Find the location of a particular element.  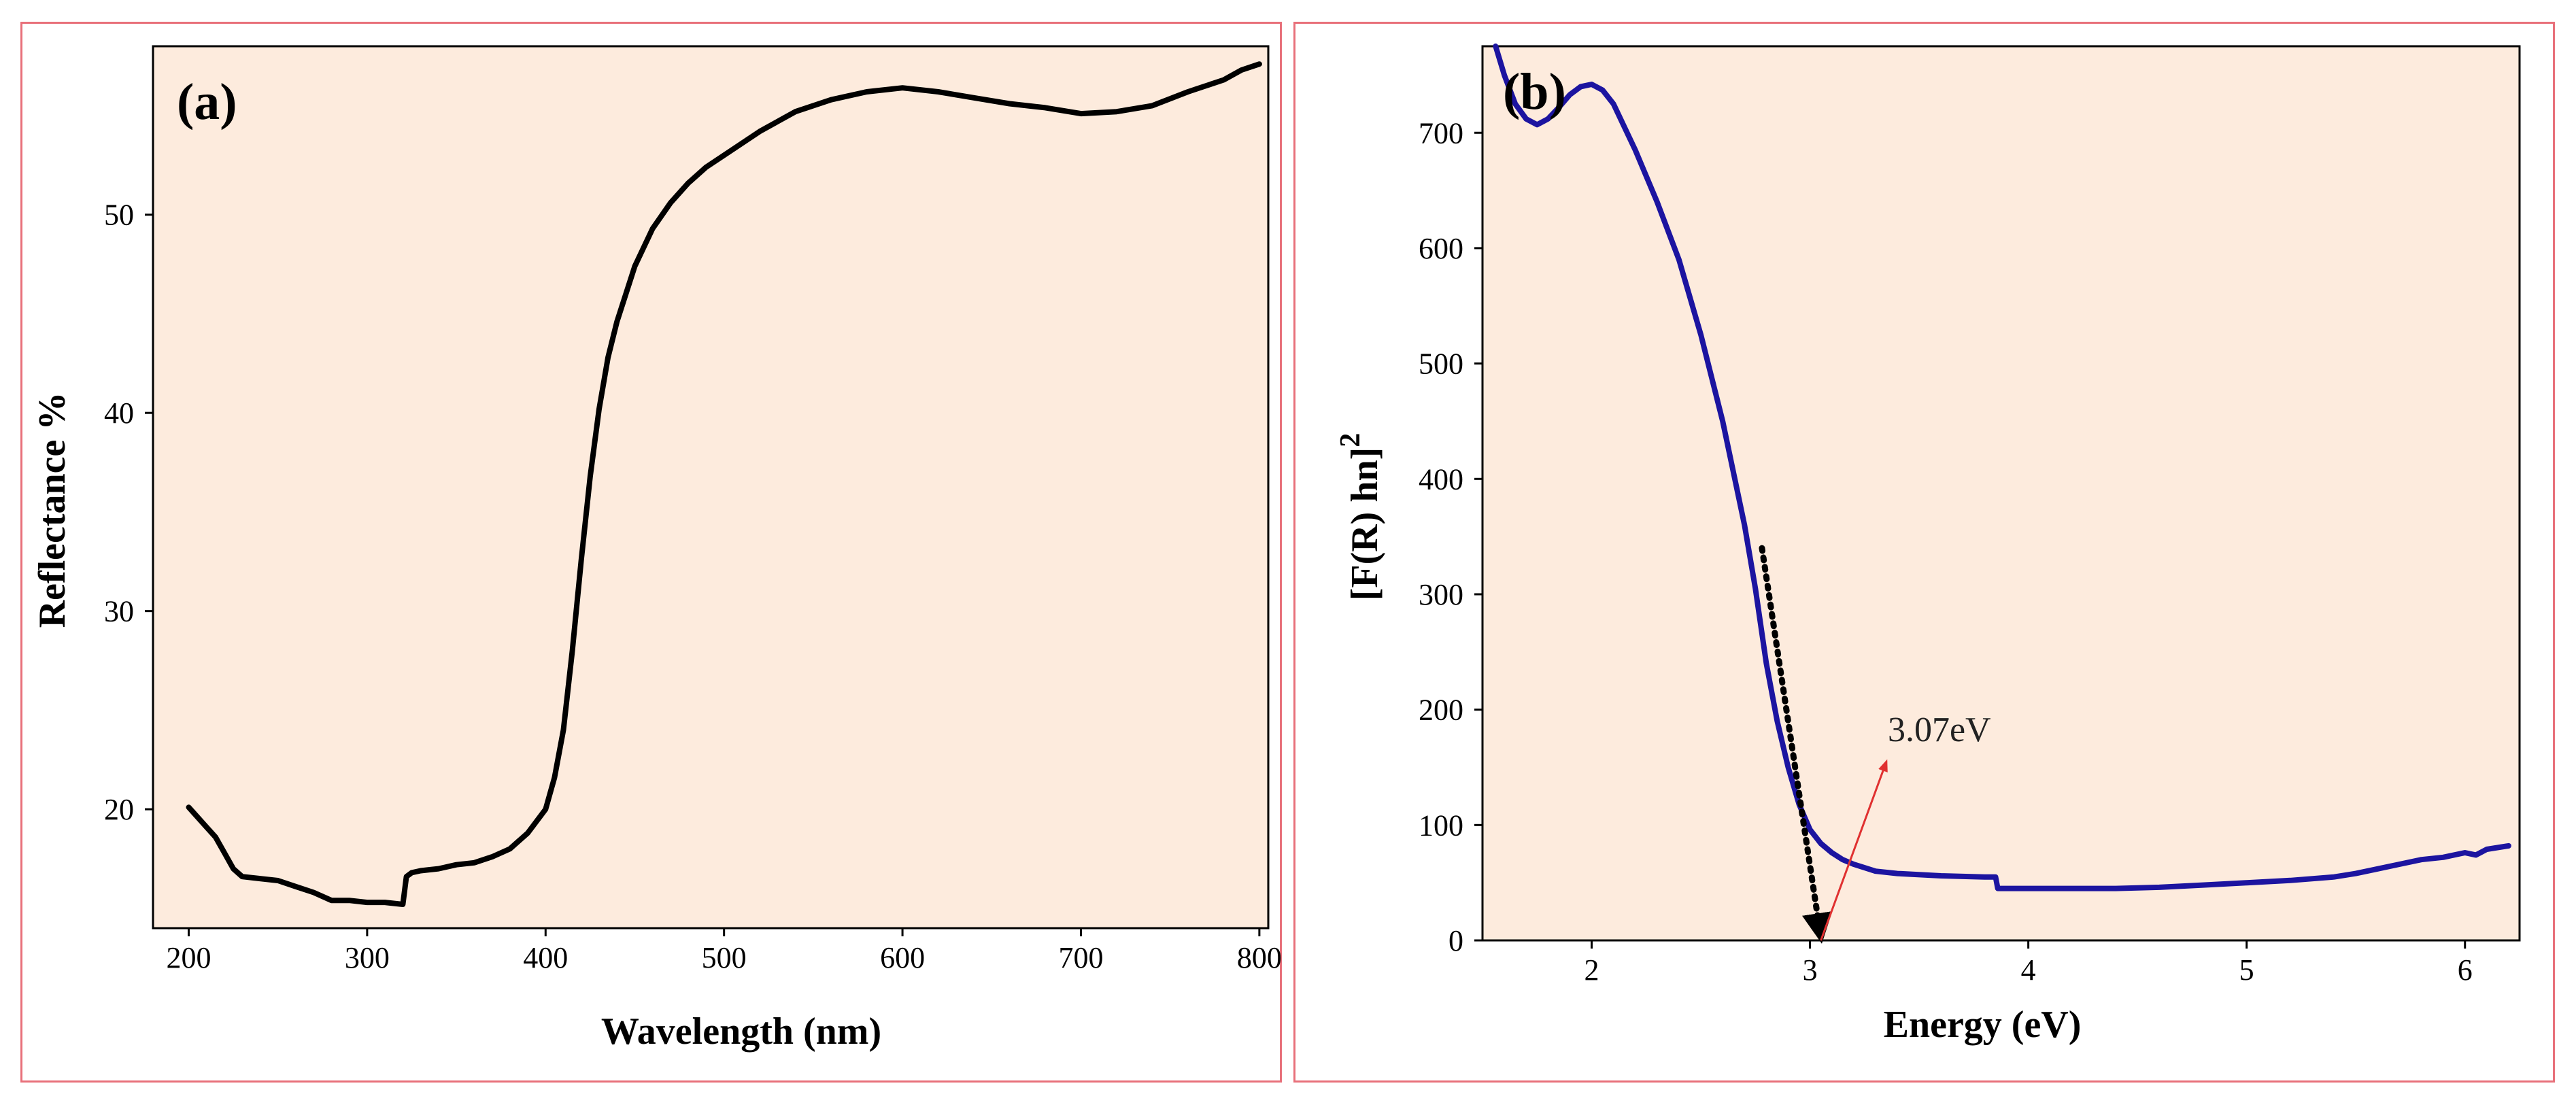

panel-a-y-tick-label: 50 is located at coordinates (119, 215).